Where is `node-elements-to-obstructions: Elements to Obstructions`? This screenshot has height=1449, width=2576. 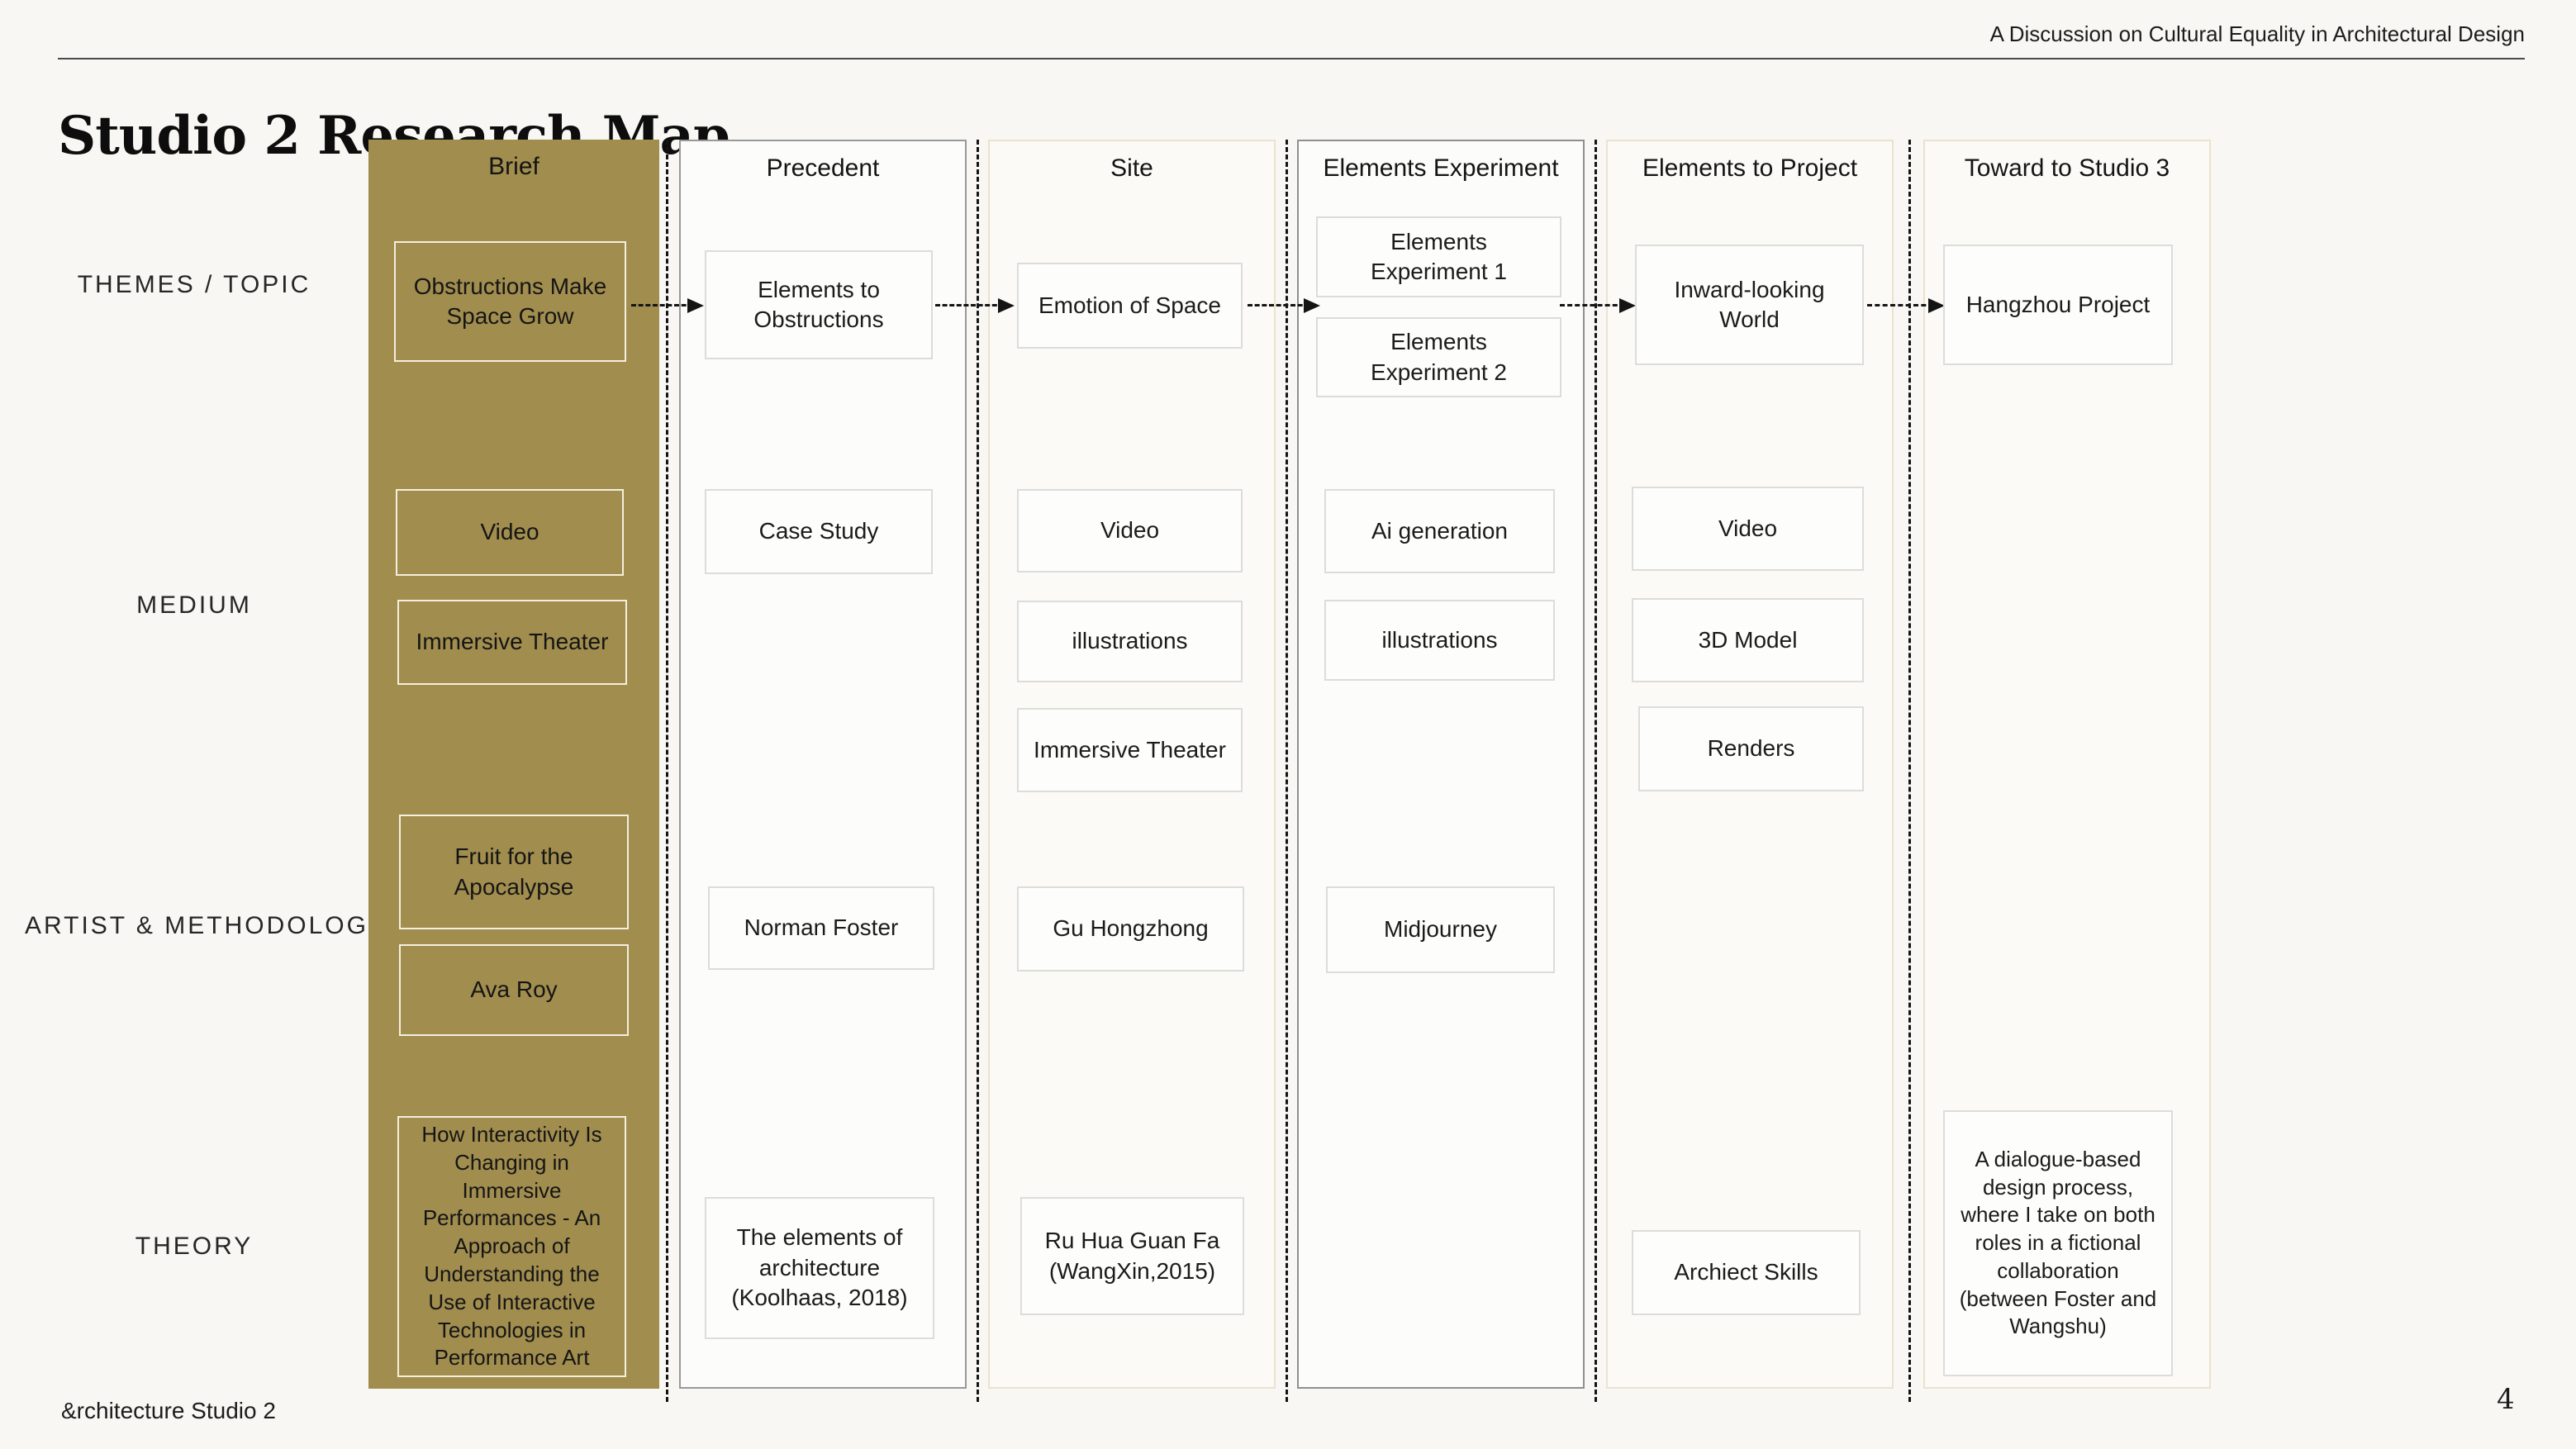
node-elements-to-obstructions: Elements to Obstructions is located at coordinates (819, 304).